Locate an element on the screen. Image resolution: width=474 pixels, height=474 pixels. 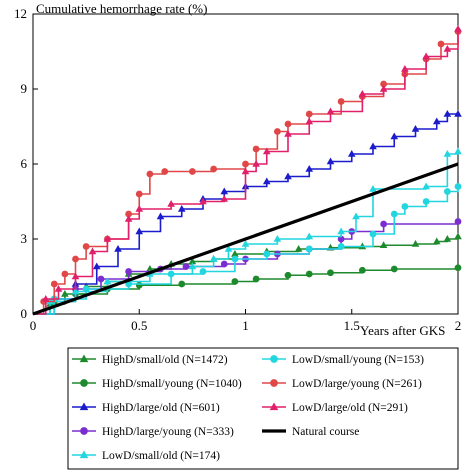
x-tick-label: 0 is located at coordinates (33, 325).